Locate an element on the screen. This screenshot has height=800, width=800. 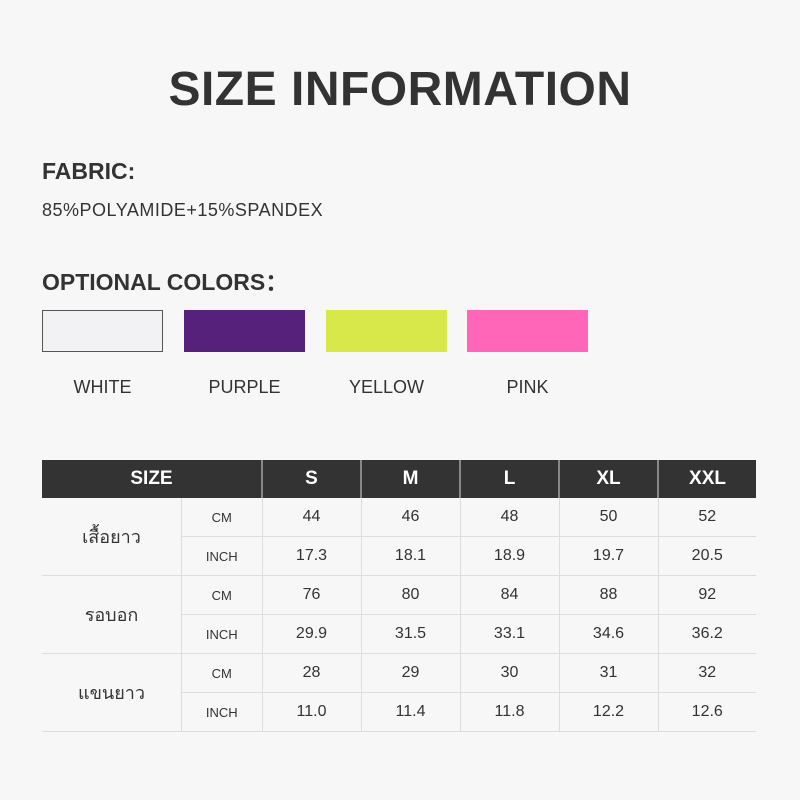
value-cell: 29.9 is located at coordinates (311, 634).